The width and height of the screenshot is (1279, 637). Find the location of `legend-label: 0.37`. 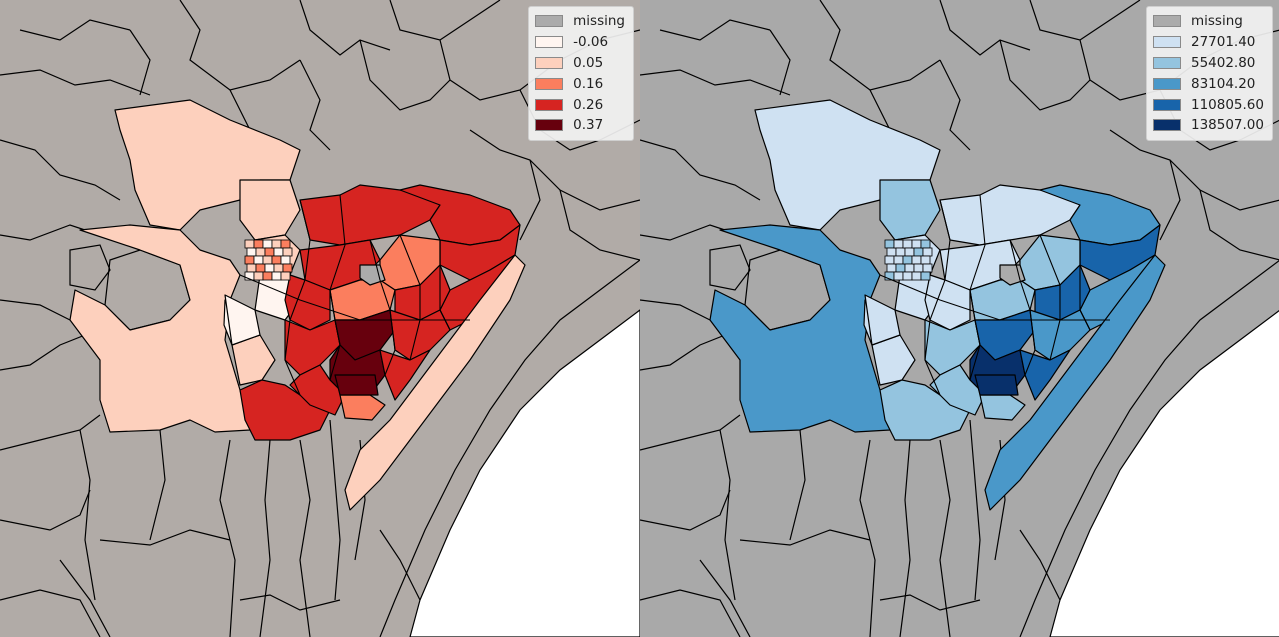

legend-label: 0.37 is located at coordinates (588, 125).